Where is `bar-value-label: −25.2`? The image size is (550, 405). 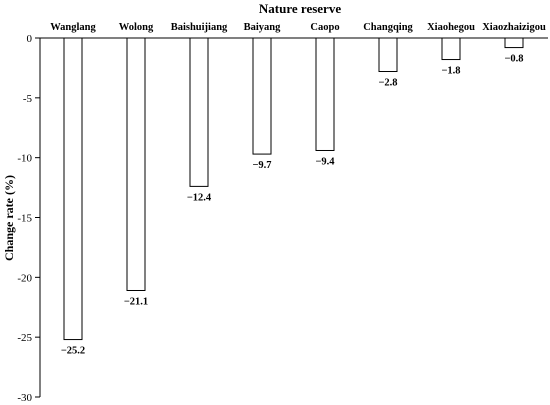 bar-value-label: −25.2 is located at coordinates (73, 351).